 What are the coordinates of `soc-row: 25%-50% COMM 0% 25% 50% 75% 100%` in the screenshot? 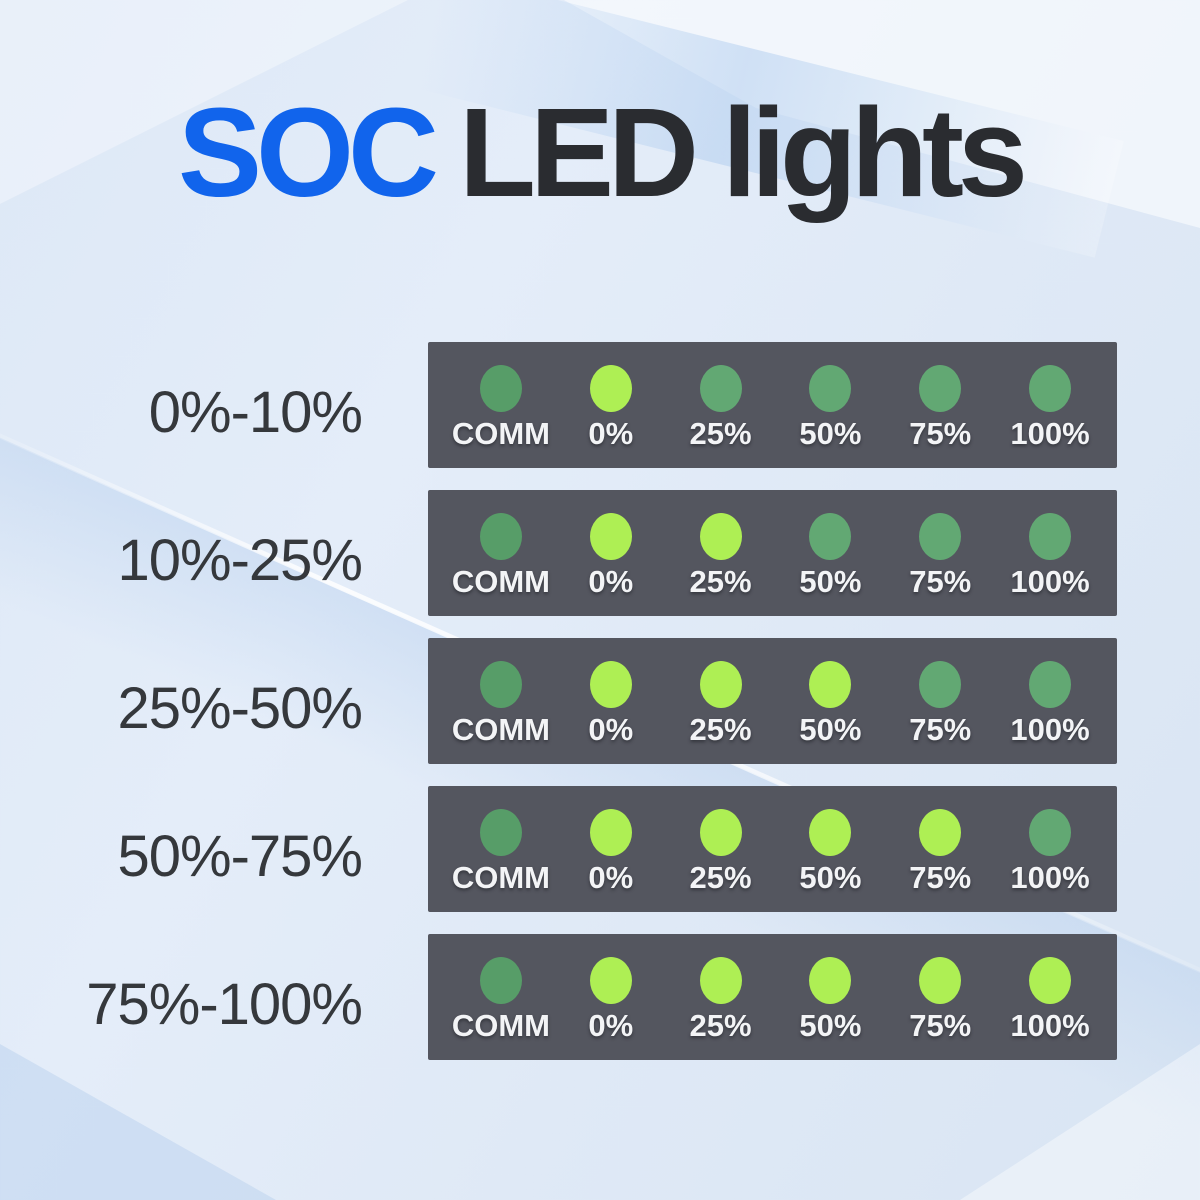 It's located at (600, 701).